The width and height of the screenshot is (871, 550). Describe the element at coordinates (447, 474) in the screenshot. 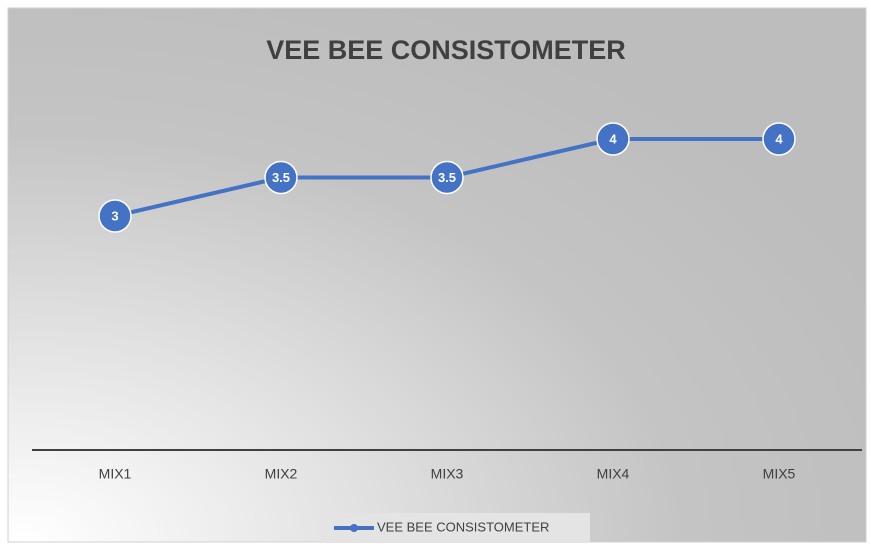

I see `x-tick-label: MIX3` at that location.